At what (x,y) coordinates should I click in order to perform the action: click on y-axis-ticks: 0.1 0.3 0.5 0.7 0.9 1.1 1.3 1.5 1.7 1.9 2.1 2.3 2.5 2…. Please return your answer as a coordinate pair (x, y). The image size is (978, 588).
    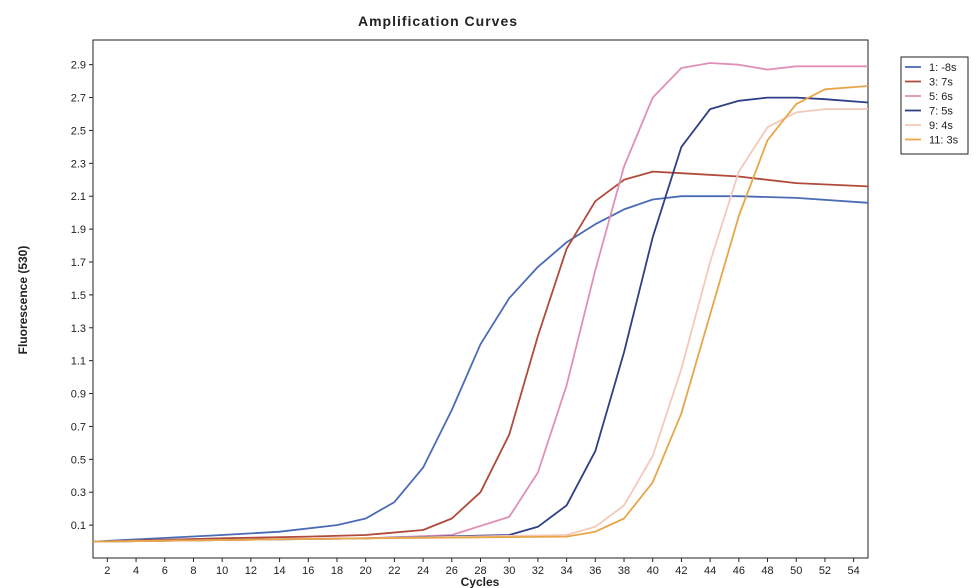
    Looking at the image, I should click on (82, 296).